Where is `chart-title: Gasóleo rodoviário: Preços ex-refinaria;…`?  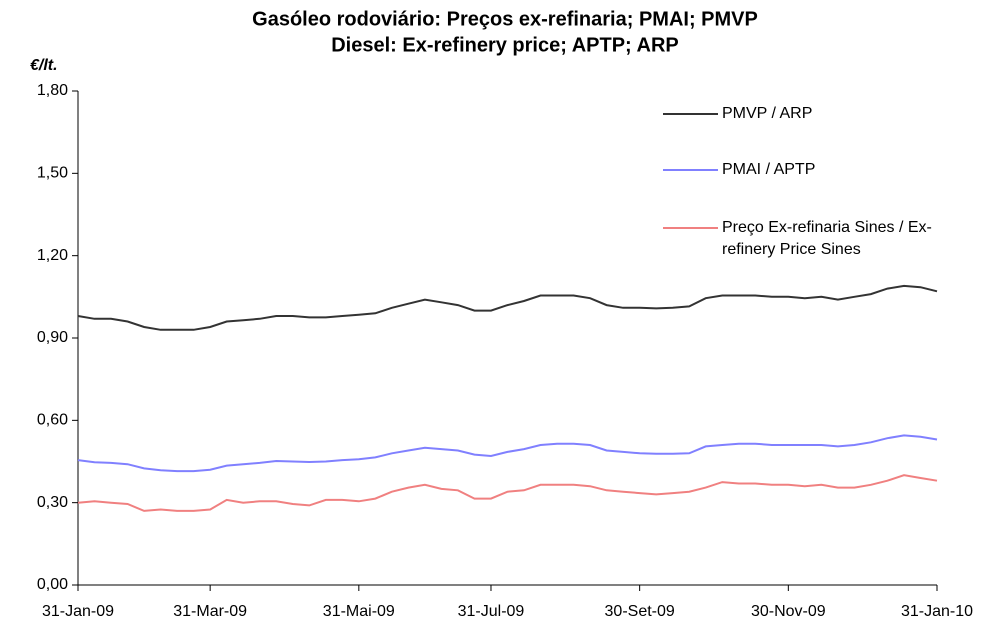
chart-title: Gasóleo rodoviário: Preços ex-refinaria;… is located at coordinates (505, 19).